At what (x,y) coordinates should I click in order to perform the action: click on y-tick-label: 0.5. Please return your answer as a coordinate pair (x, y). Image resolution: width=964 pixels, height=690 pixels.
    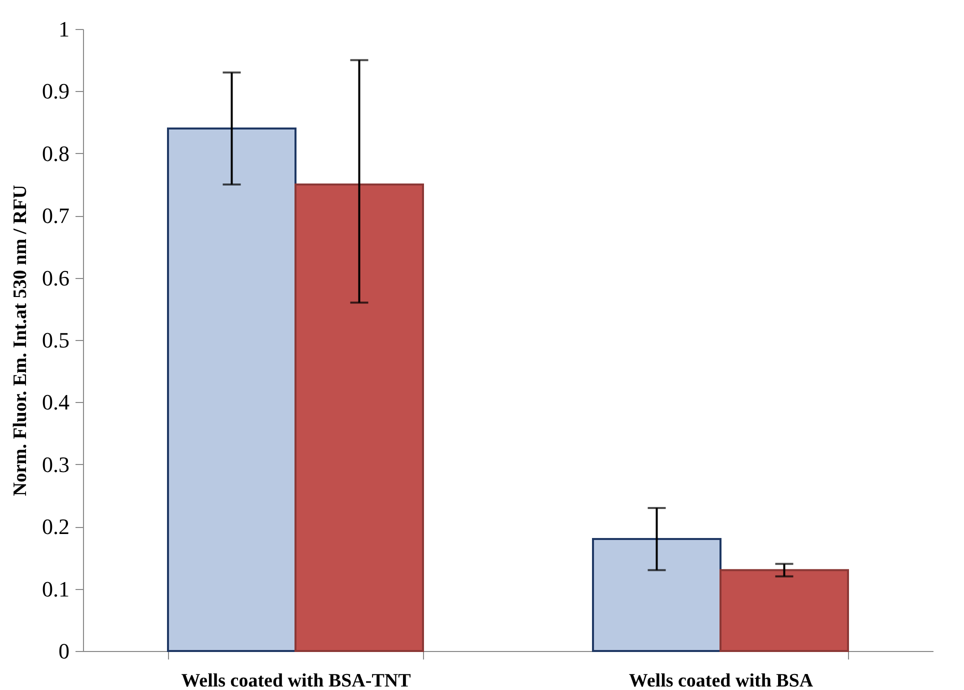
    Looking at the image, I should click on (56, 340).